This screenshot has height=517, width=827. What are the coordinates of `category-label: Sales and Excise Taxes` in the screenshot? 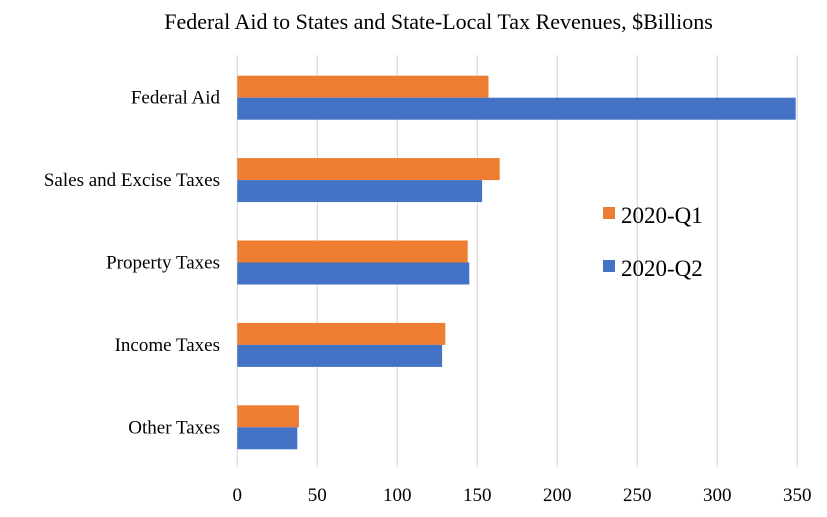 It's located at (132, 180).